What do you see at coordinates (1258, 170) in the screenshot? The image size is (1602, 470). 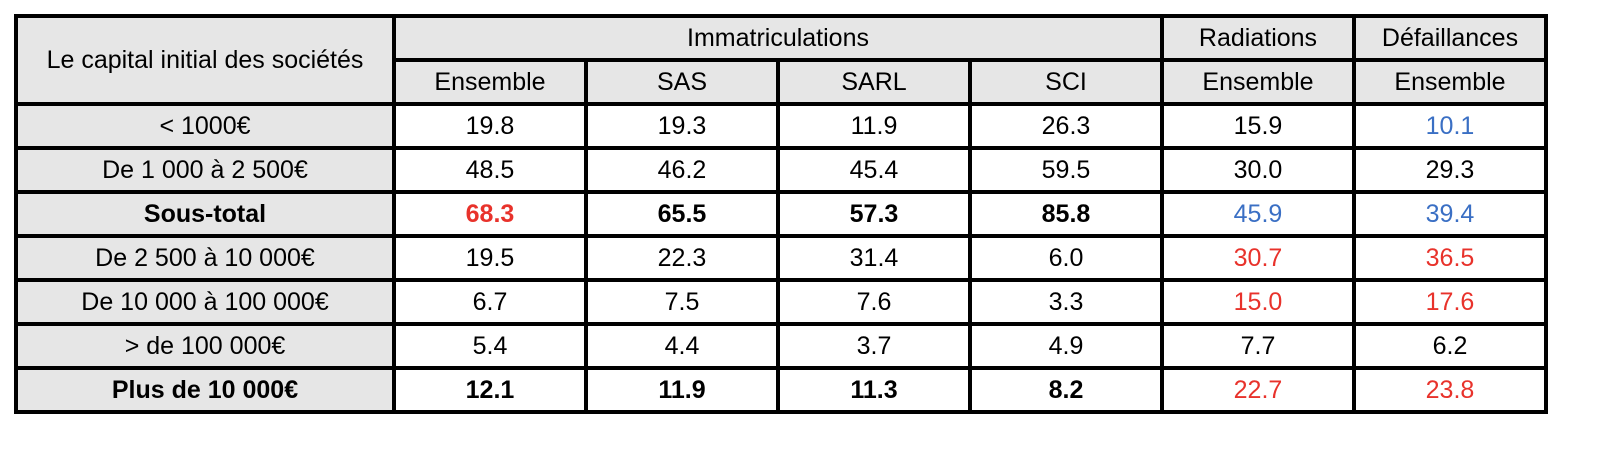 I see `table-cell: 30.0` at bounding box center [1258, 170].